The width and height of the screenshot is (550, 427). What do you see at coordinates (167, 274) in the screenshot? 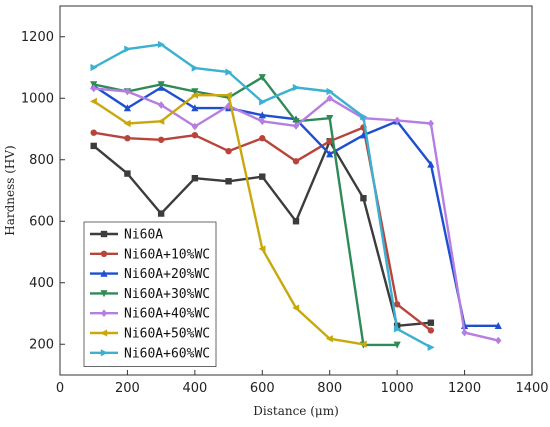
I see `legend-label: Ni60A+20%WC` at bounding box center [167, 274].